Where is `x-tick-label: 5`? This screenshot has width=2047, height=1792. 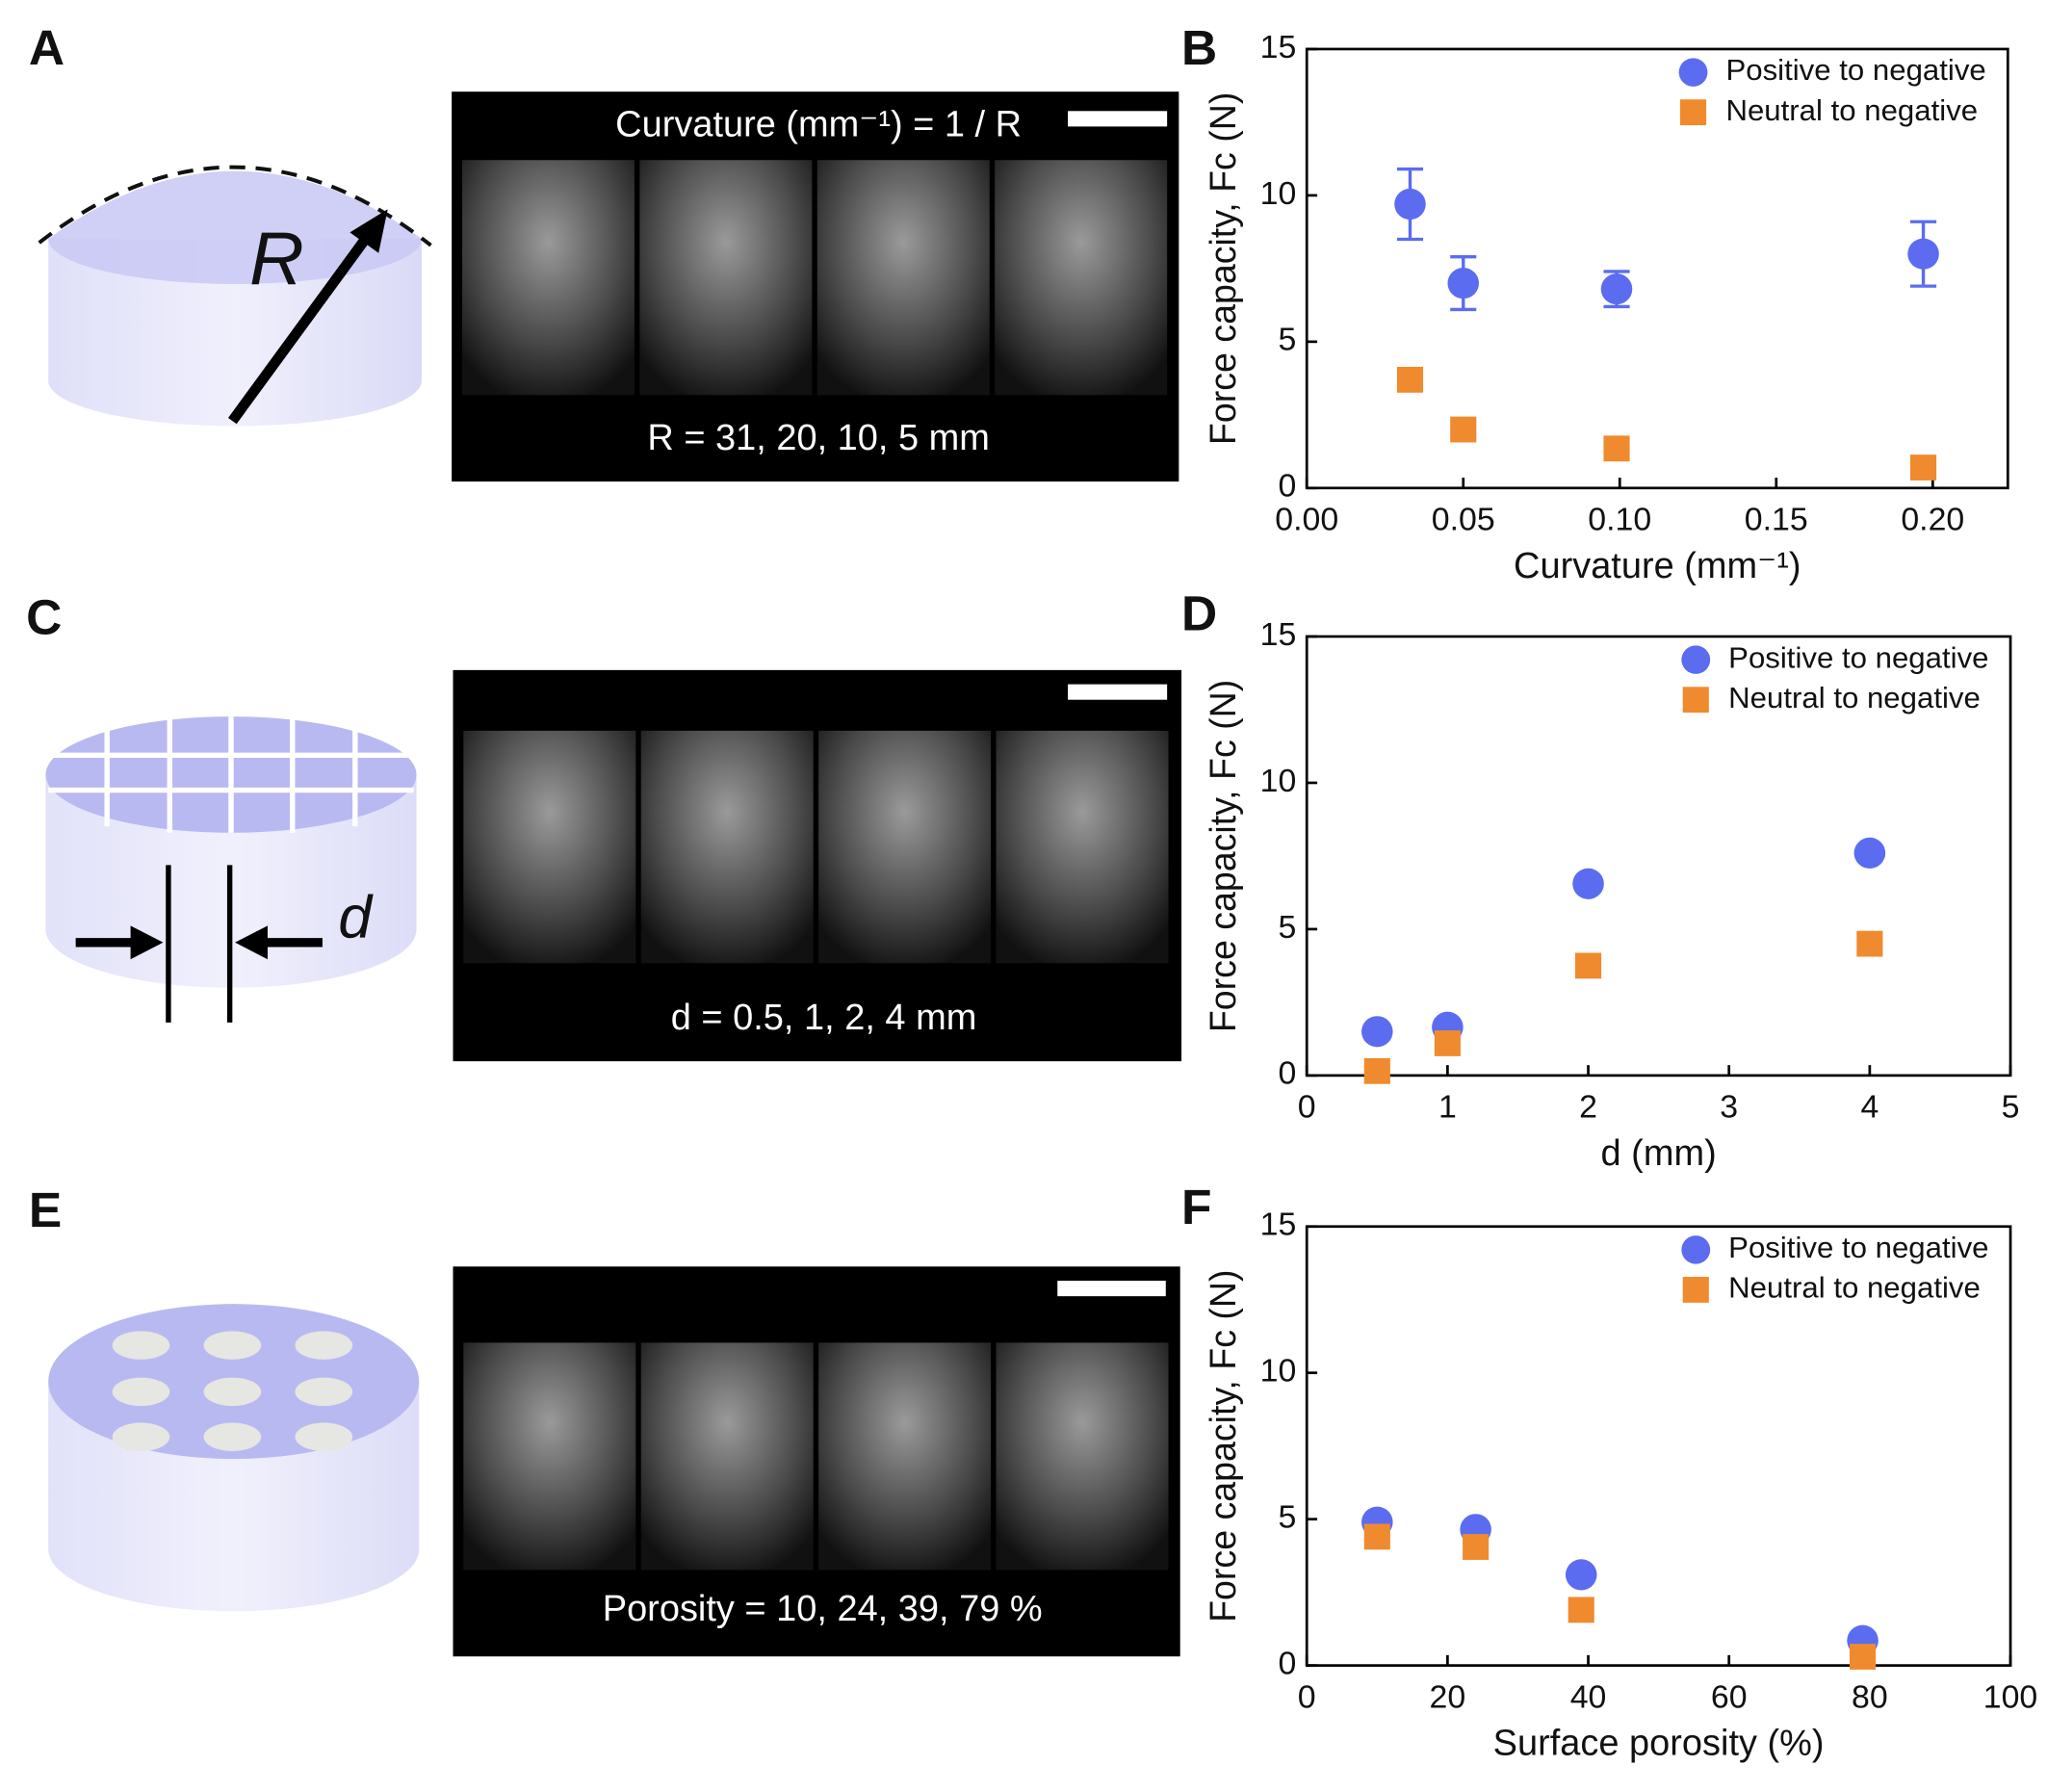
x-tick-label: 5 is located at coordinates (2011, 1107).